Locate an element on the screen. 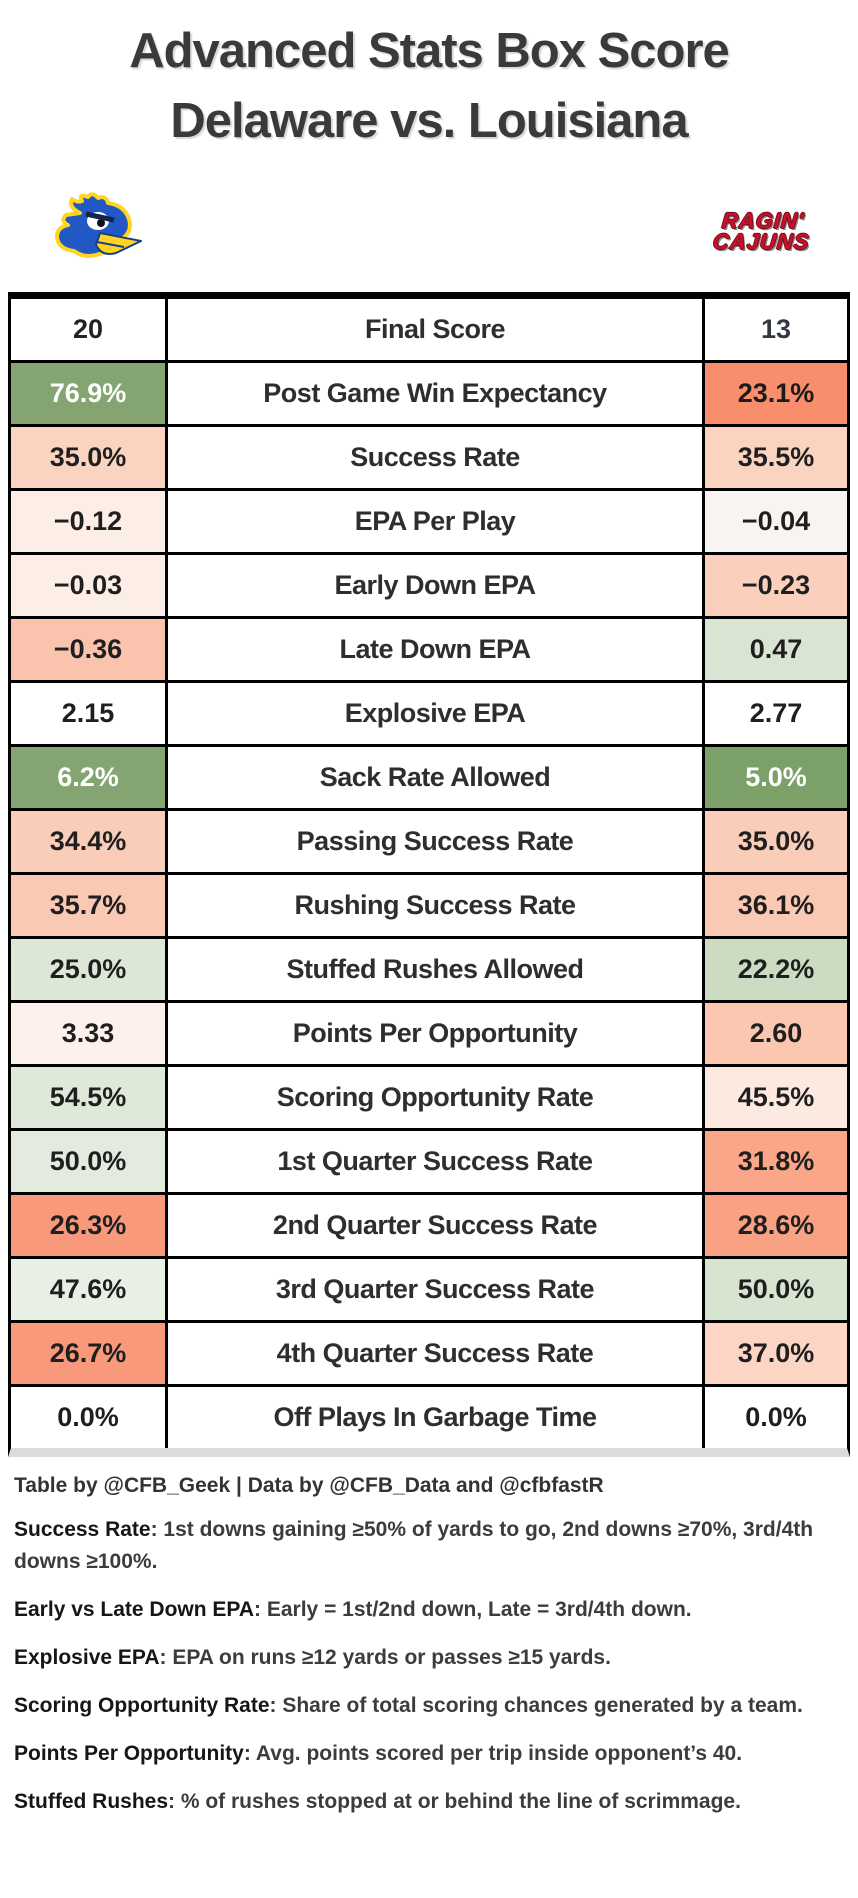 The width and height of the screenshot is (858, 1898). table-row: 35.7% Rushing Success Rate 36.1% is located at coordinates (429, 907).